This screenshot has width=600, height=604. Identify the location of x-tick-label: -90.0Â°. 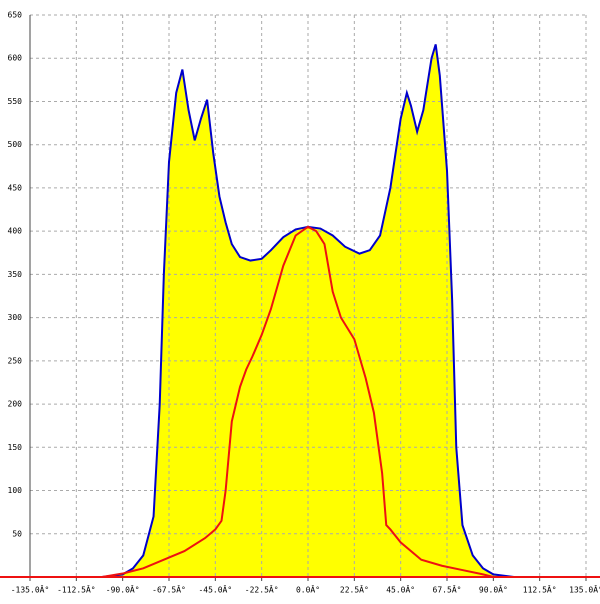
(123, 589).